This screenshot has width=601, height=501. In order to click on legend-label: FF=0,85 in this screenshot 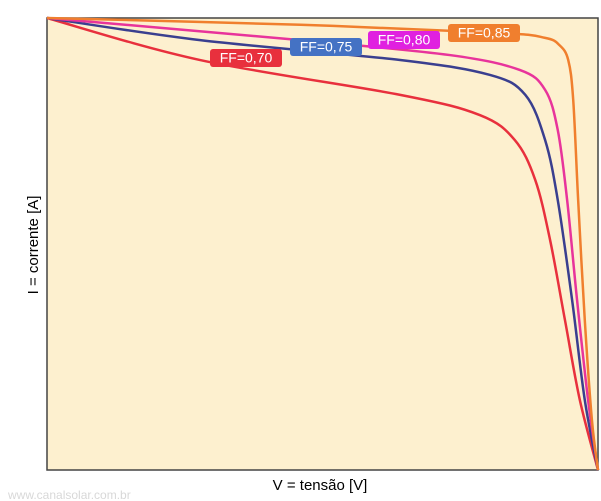, I will do `click(484, 33)`.